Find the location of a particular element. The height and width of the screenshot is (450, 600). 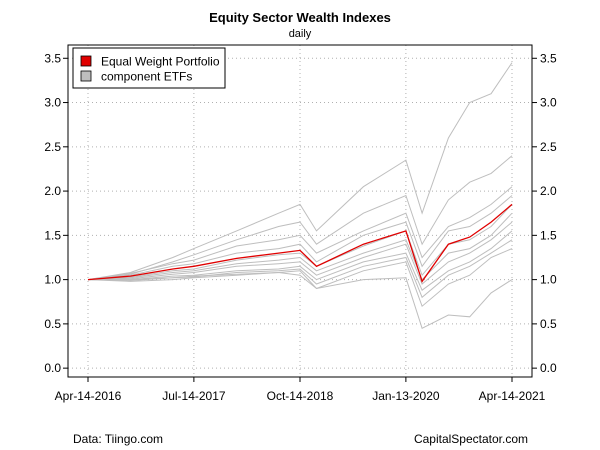

x-tick-label: Oct-14-2018 is located at coordinates (300, 396).